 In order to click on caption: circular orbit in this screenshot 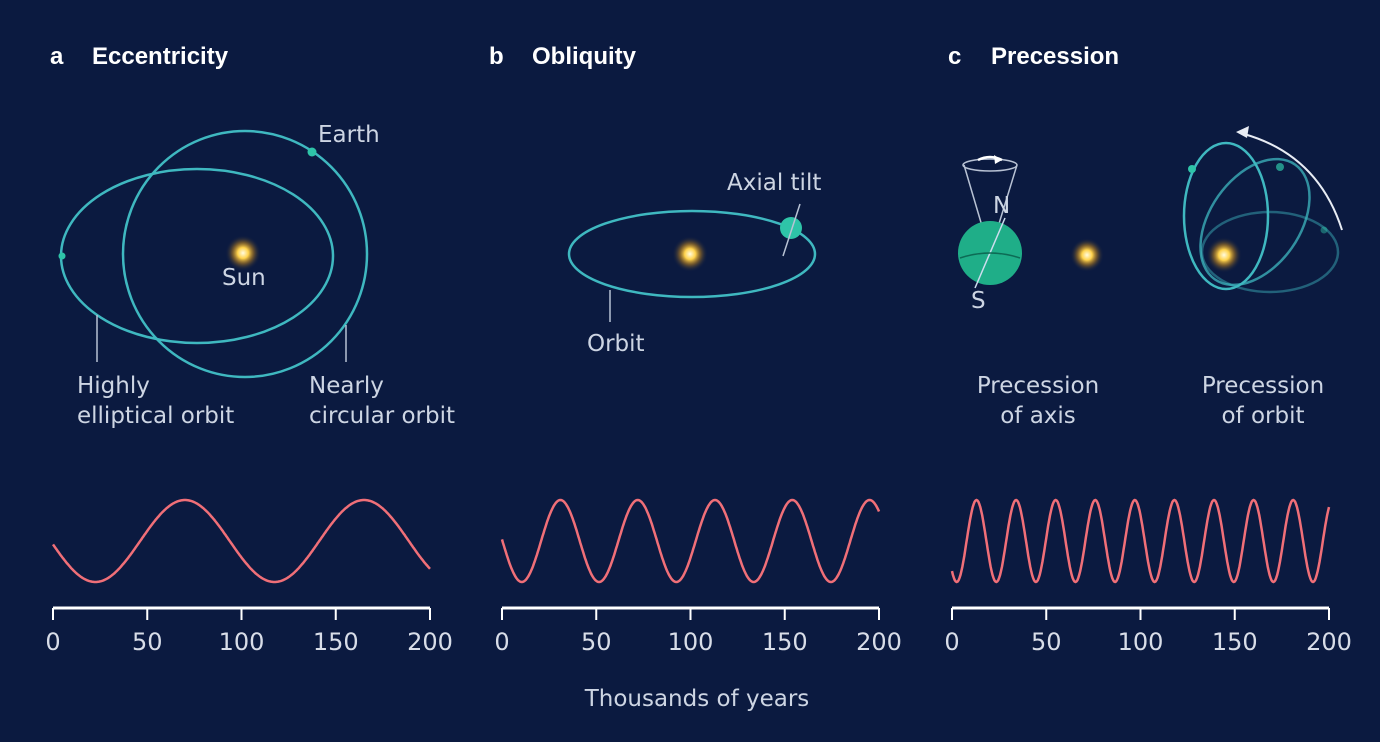, I will do `click(382, 416)`.